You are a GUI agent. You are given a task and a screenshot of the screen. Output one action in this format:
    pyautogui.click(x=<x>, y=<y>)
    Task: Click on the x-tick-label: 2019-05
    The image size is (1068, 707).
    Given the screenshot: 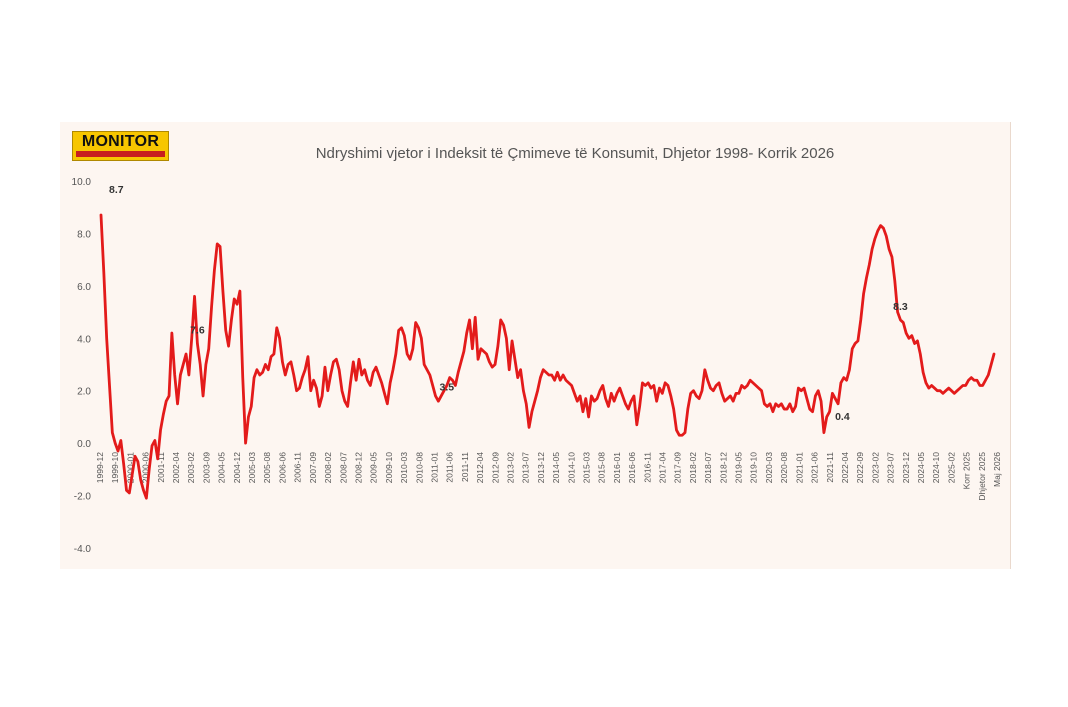 What is the action you would take?
    pyautogui.click(x=739, y=467)
    